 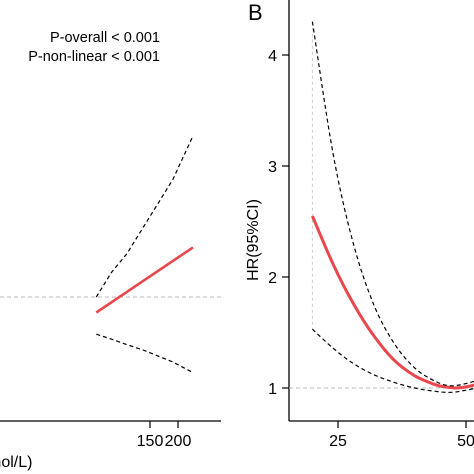 I want to click on y-ticks-b: 1 2 3 4, so click(x=278, y=223).